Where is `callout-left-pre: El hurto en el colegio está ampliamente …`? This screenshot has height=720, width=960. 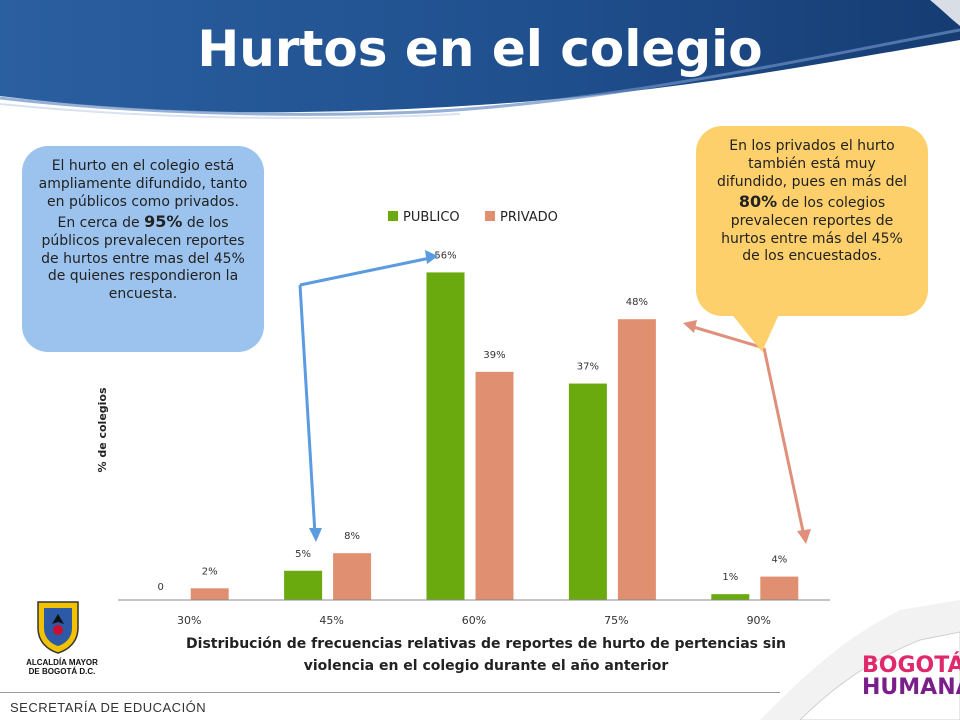
callout-left-pre: El hurto en el colegio está ampliamente … is located at coordinates (143, 194).